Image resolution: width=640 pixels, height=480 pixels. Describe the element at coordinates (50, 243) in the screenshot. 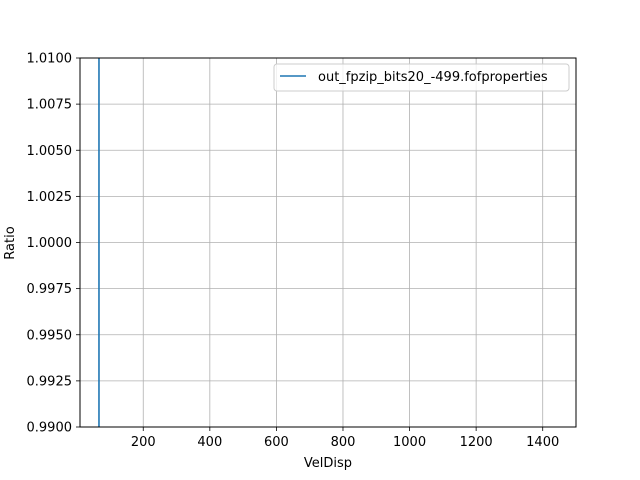

I see `y-tick-label: 1.0000` at that location.